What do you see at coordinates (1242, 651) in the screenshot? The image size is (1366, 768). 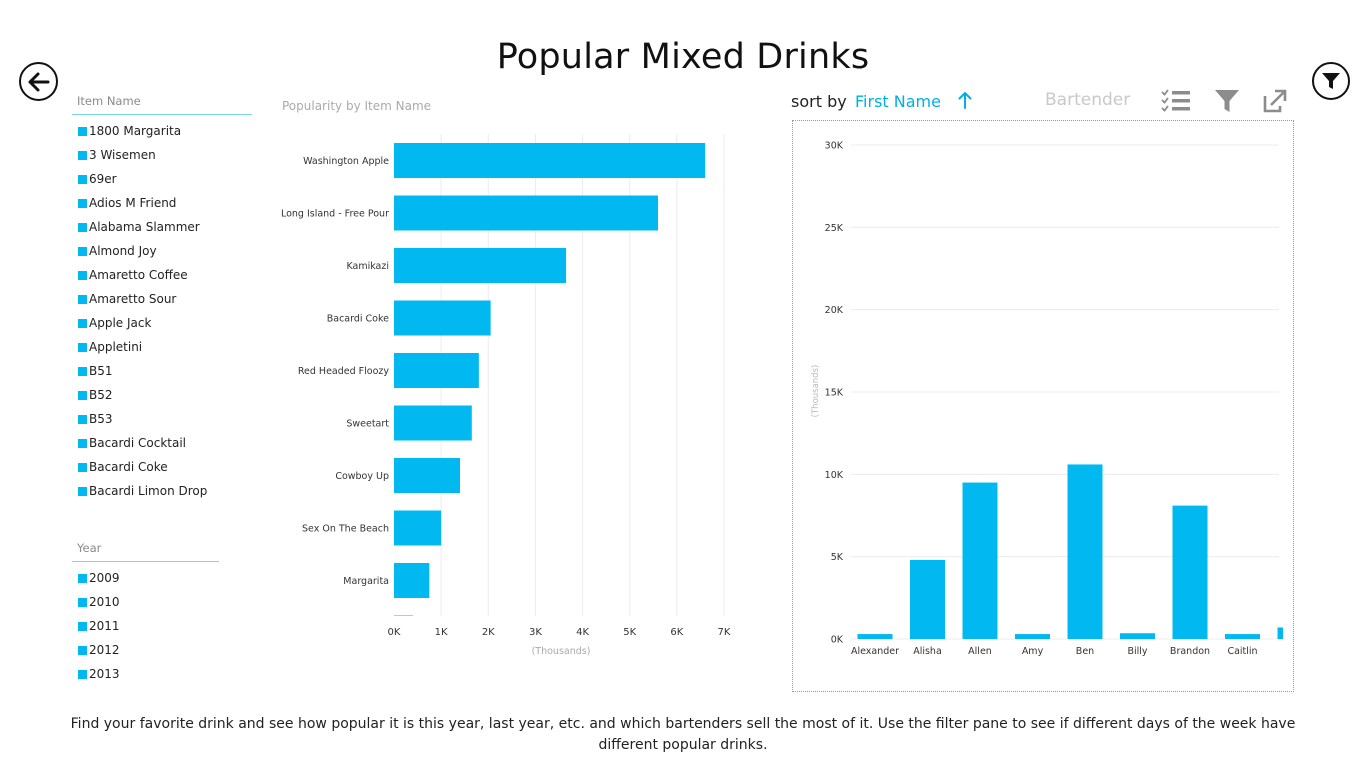 I see `category-label: Caitlin` at bounding box center [1242, 651].